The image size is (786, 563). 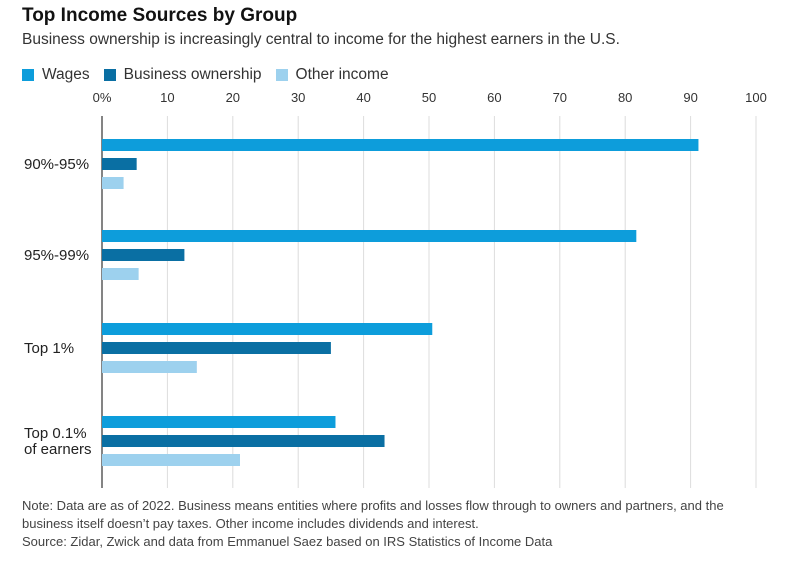 I want to click on category-label: of earners, so click(x=58, y=449).